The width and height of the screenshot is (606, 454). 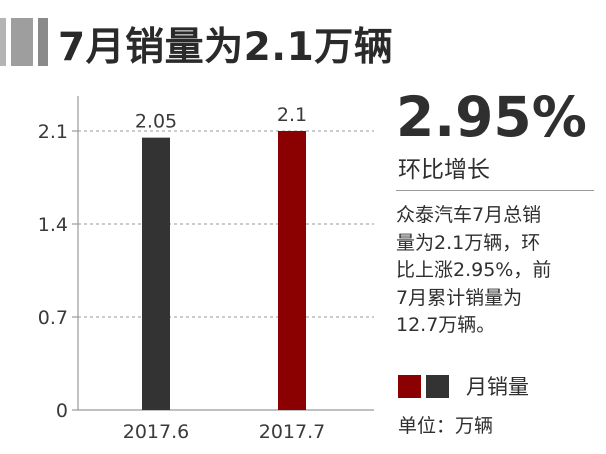 What do you see at coordinates (495, 190) in the screenshot?
I see `stat-divider` at bounding box center [495, 190].